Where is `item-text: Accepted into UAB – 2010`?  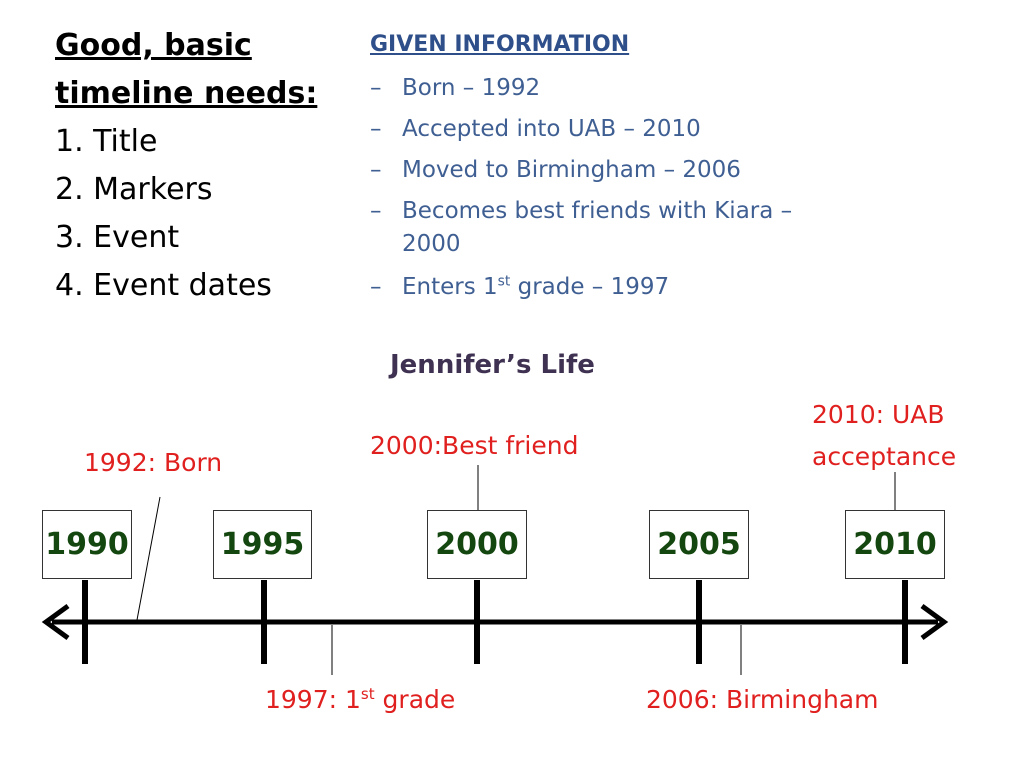
item-text: Accepted into UAB – 2010 is located at coordinates (621, 129).